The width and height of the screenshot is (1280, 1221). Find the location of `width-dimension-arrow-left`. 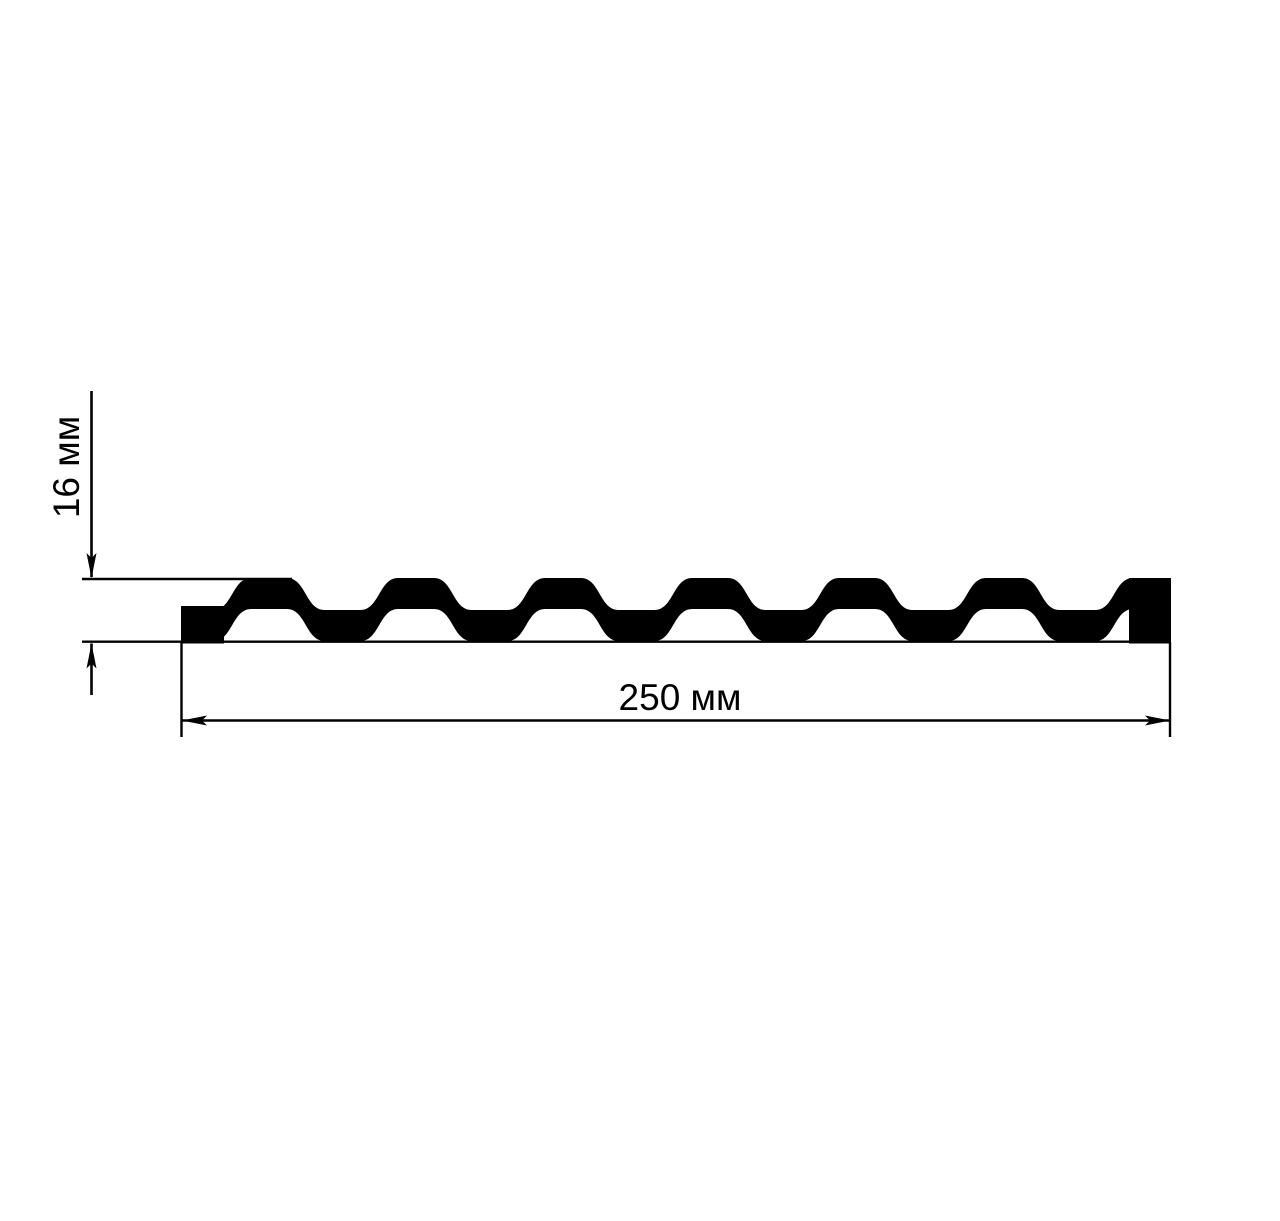

width-dimension-arrow-left is located at coordinates (194, 720).